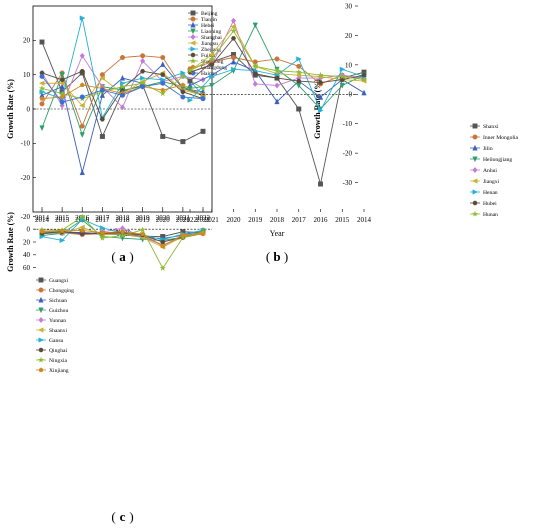  Describe the element at coordinates (211, 32) in the screenshot. I see `legend-label: Liaoning` at that location.